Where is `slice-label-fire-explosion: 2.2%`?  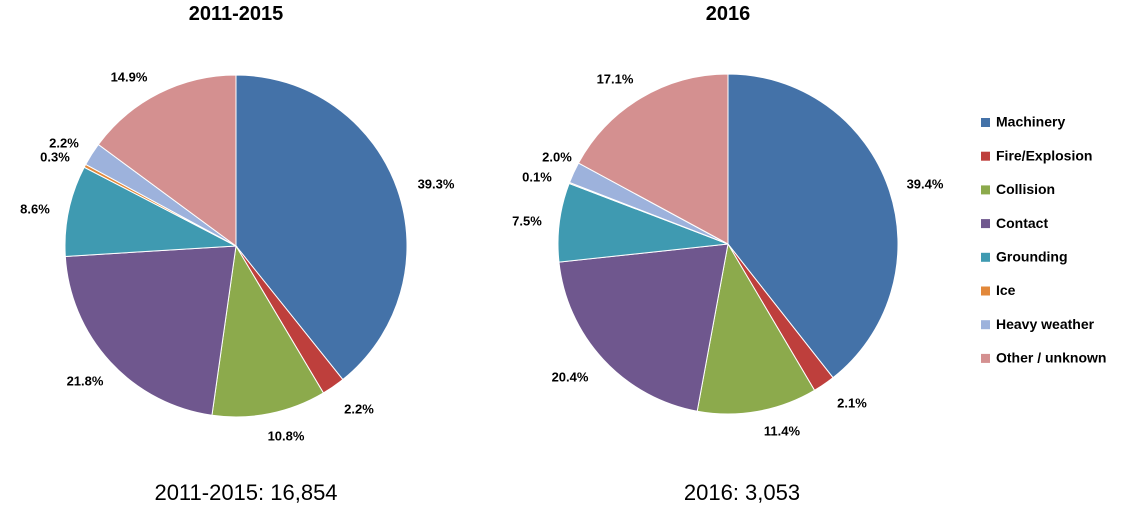 slice-label-fire-explosion: 2.2% is located at coordinates (359, 408).